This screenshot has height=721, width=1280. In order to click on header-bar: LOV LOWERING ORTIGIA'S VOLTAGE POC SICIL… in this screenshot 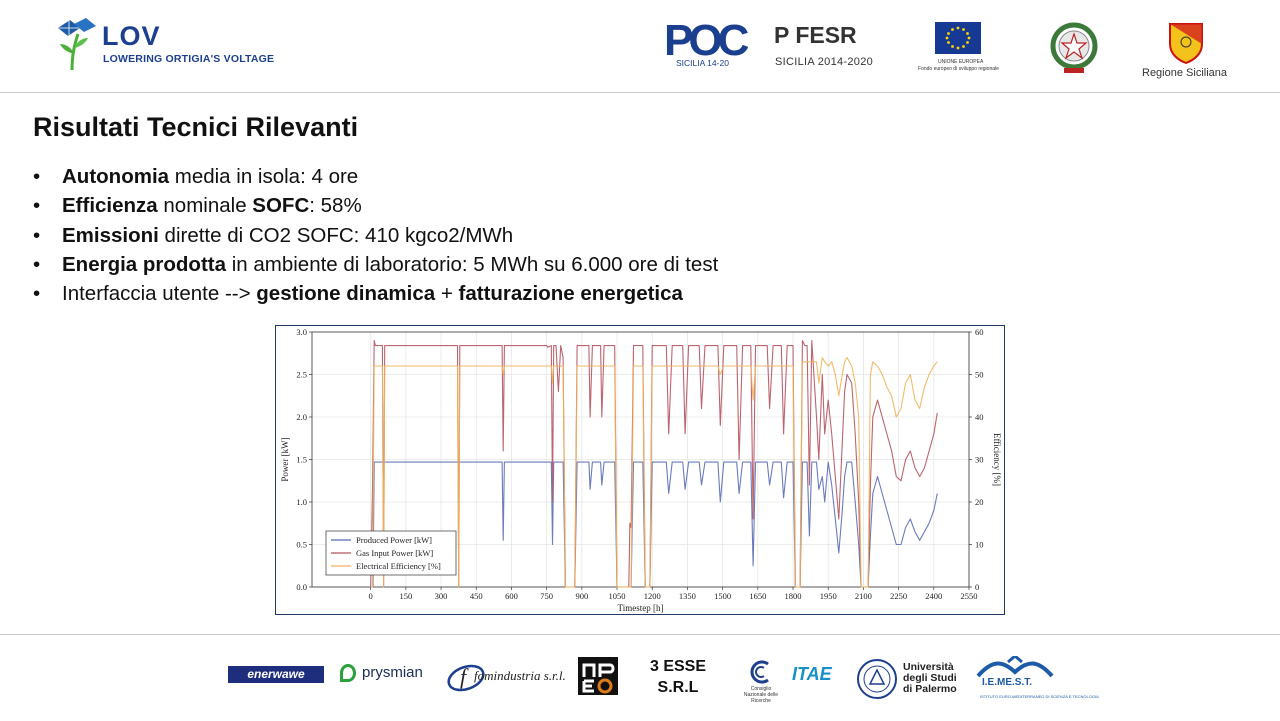, I will do `click(640, 46)`.